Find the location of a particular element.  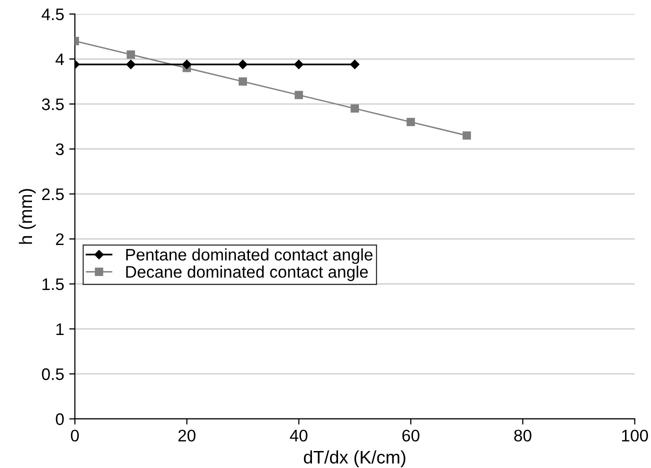

y-tick-label: 4.5 is located at coordinates (53, 14).